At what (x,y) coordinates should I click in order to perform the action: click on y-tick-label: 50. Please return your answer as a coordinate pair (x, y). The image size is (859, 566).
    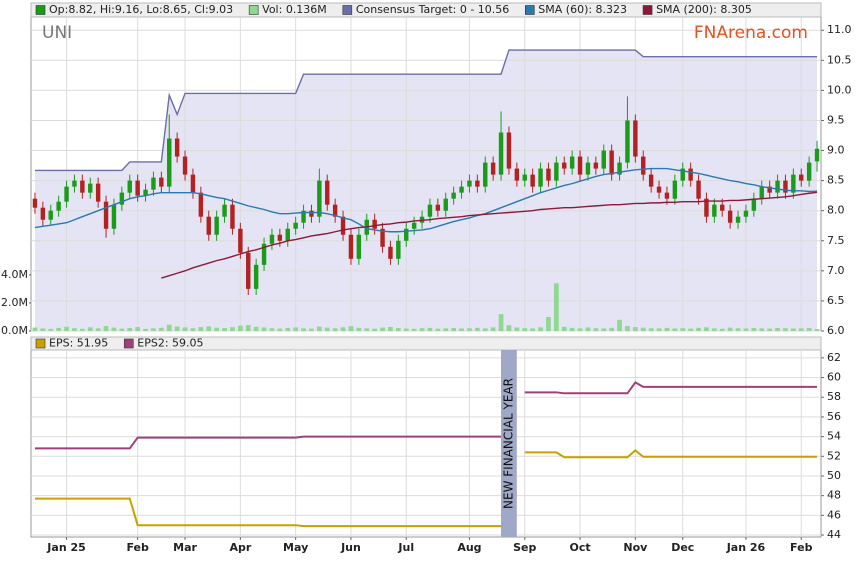
    Looking at the image, I should click on (834, 475).